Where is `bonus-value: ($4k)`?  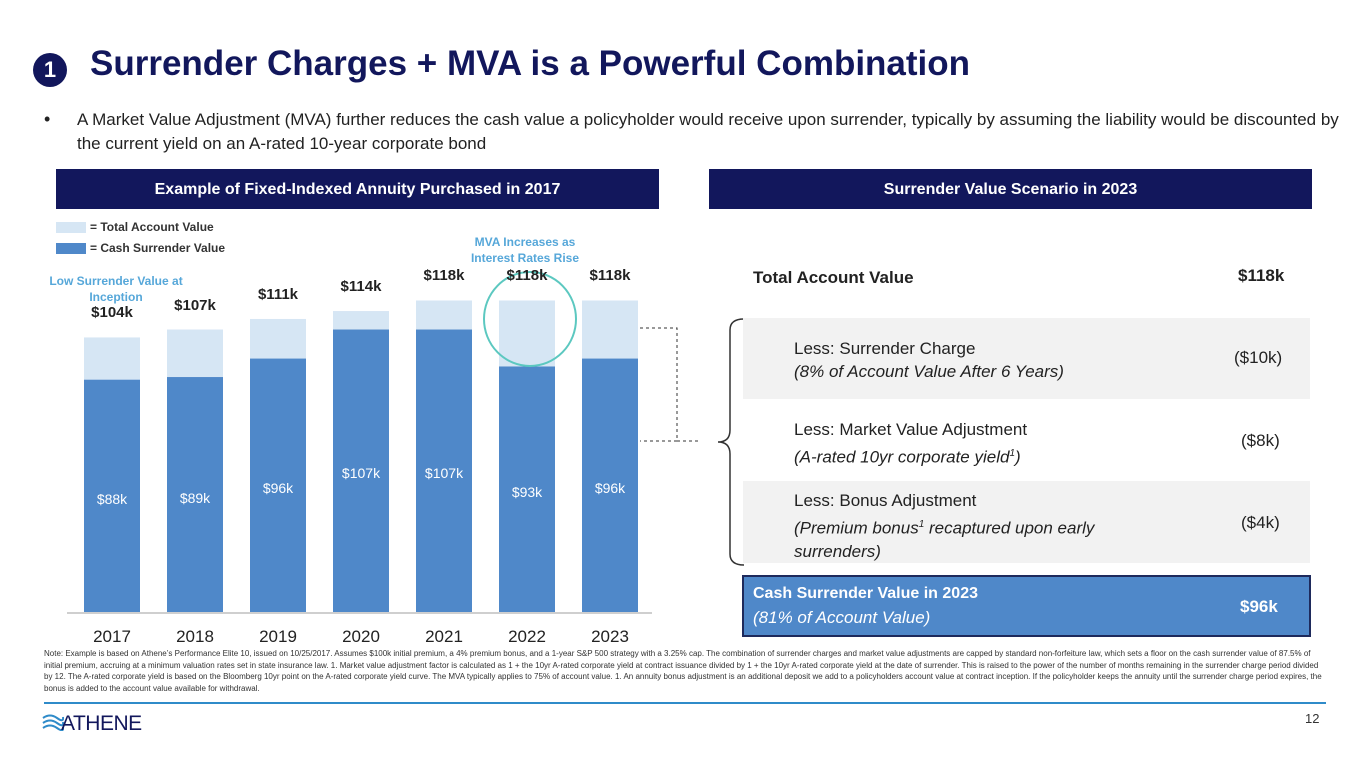
bonus-value: ($4k) is located at coordinates (1260, 522).